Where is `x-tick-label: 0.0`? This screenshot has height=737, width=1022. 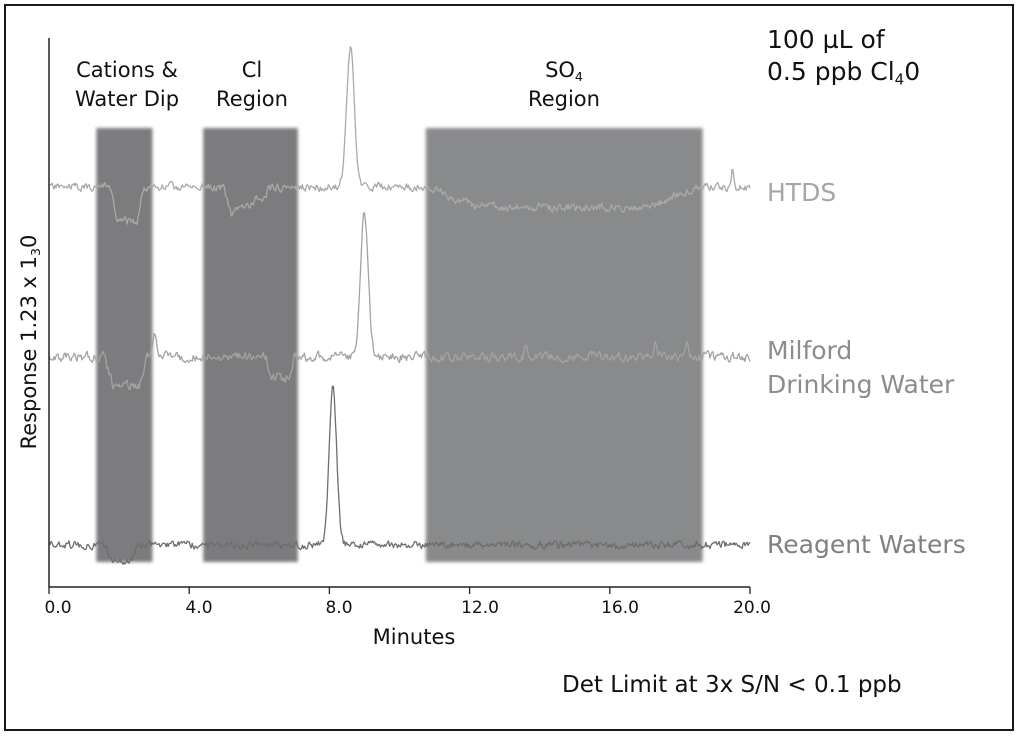
x-tick-label: 0.0 is located at coordinates (58, 608).